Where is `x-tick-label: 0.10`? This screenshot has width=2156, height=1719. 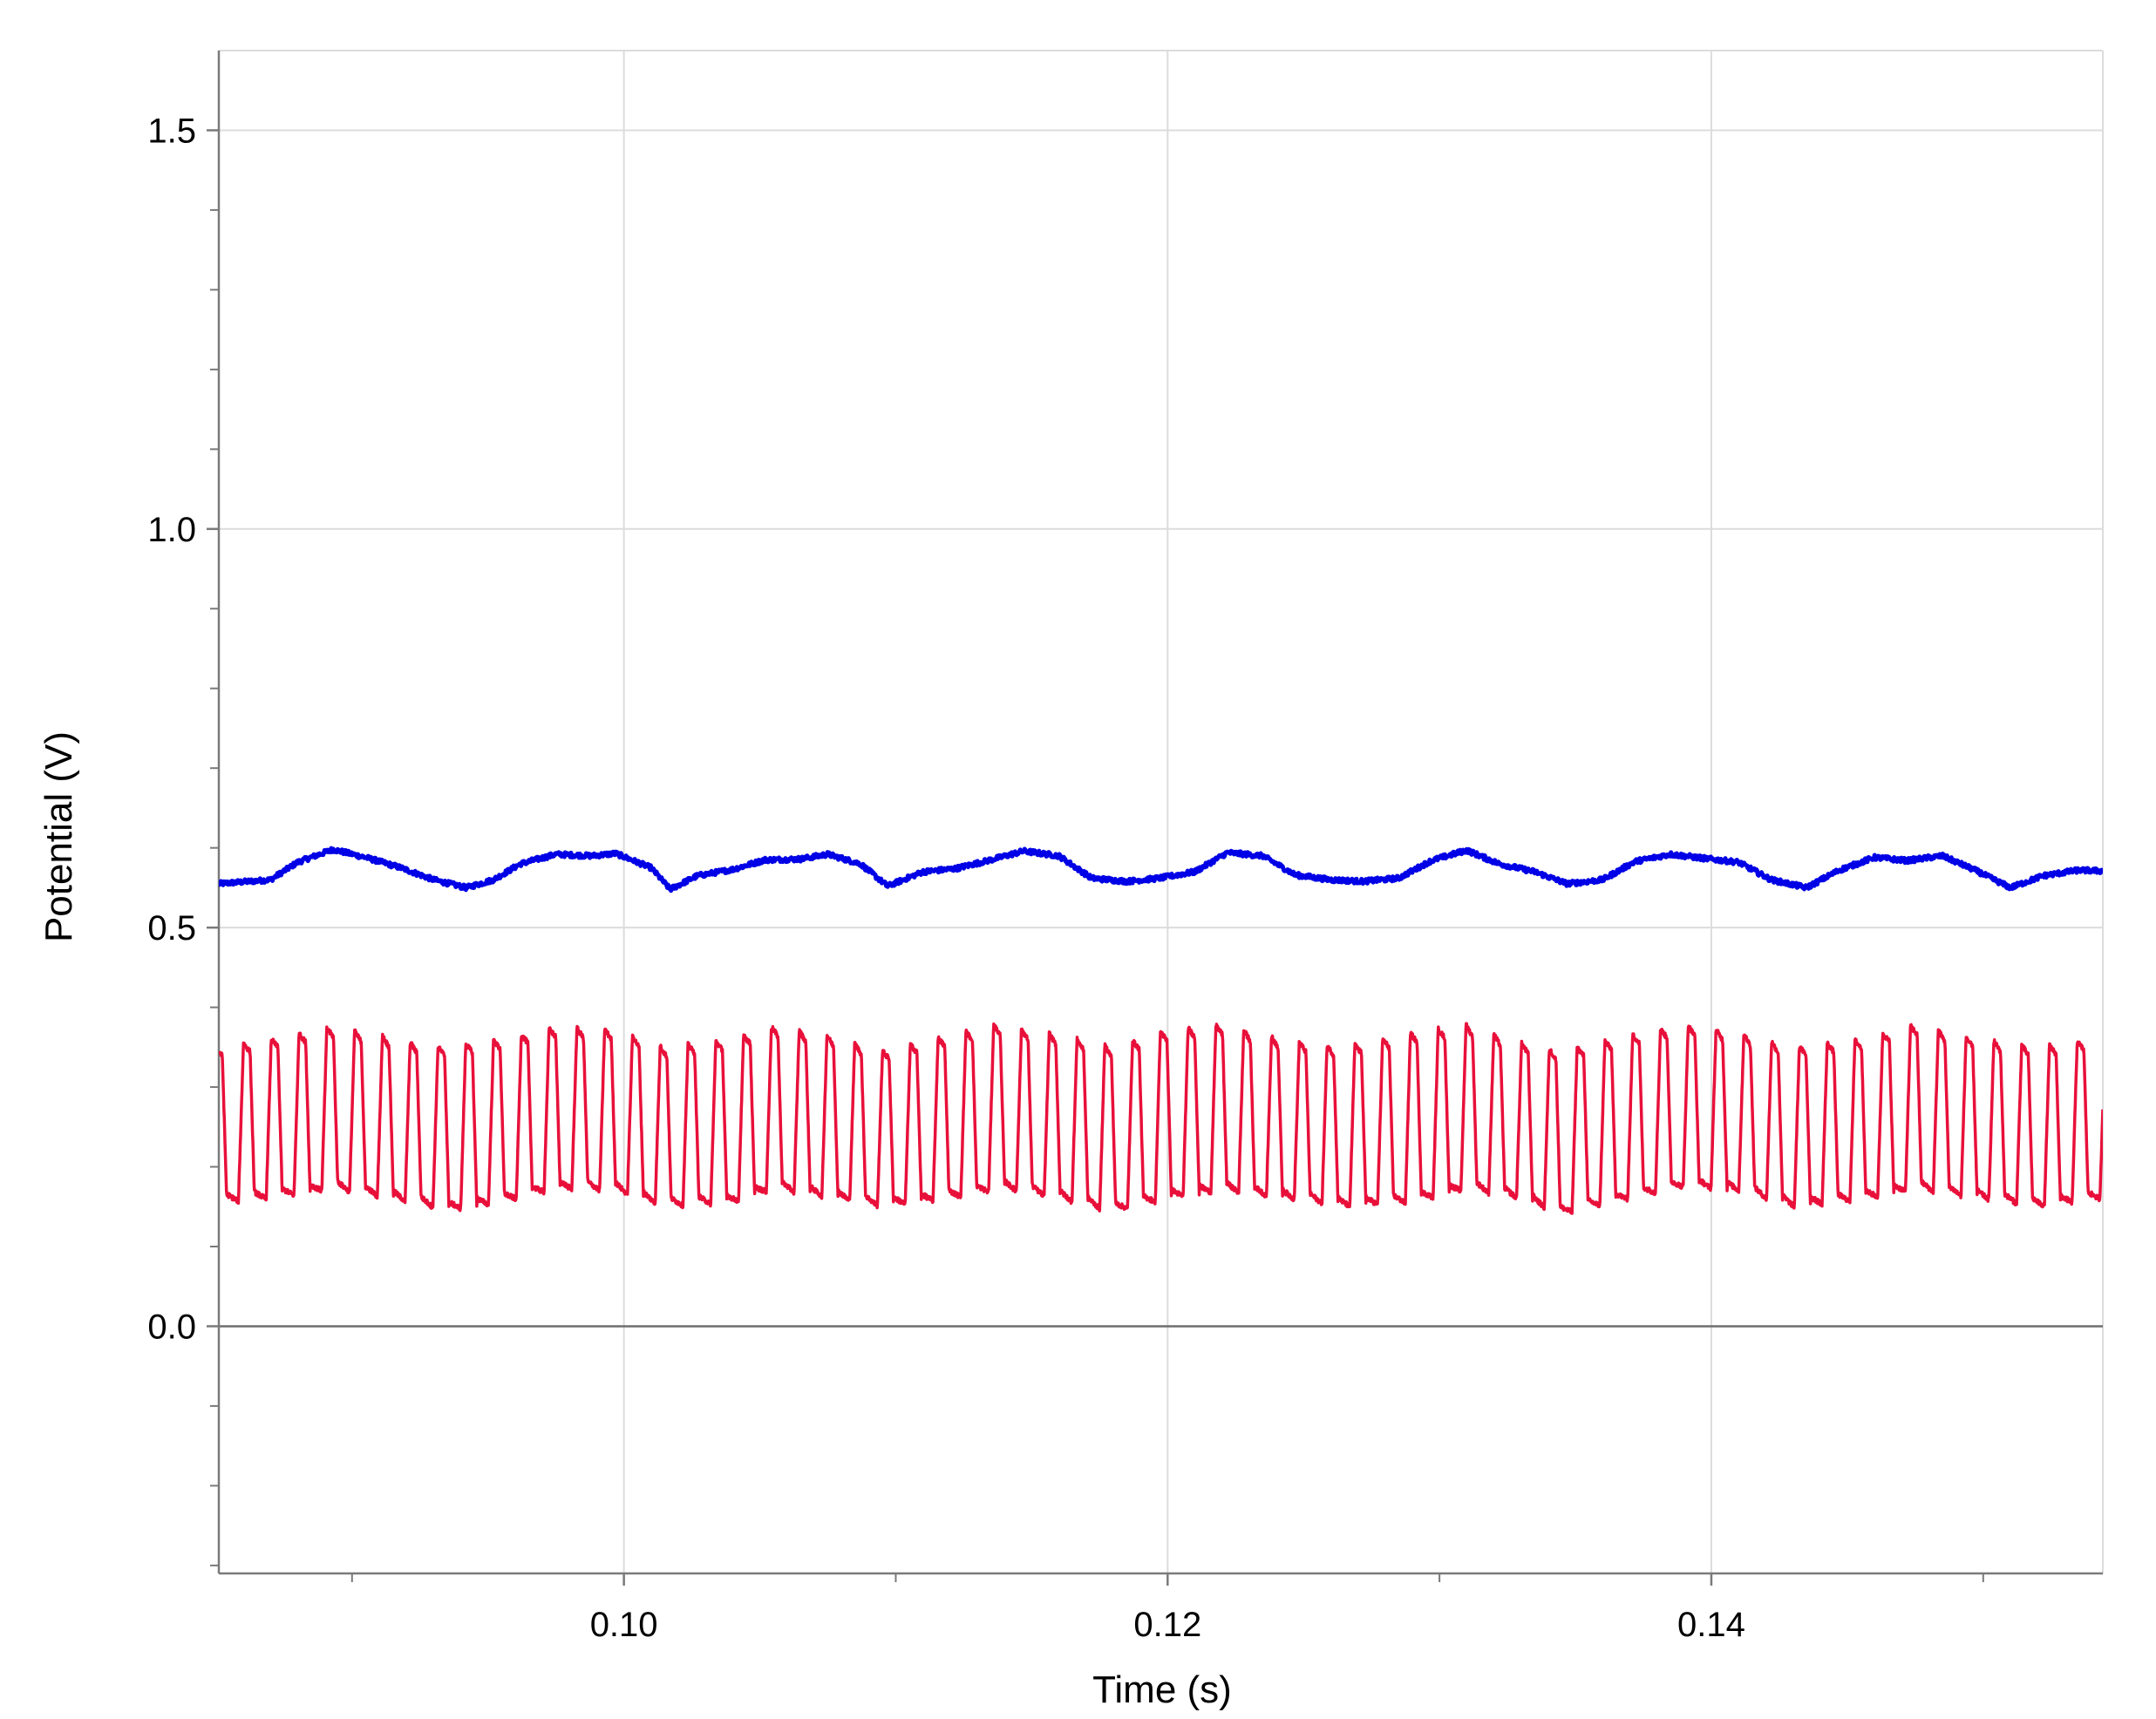
x-tick-label: 0.10 is located at coordinates (624, 1625).